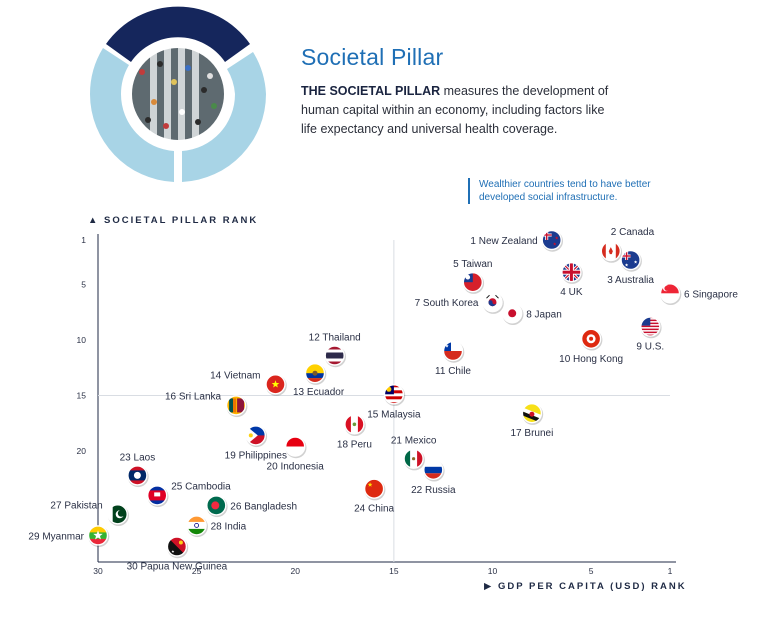 This screenshot has height=628, width=768. Describe the element at coordinates (591, 571) in the screenshot. I see `x-tick-label: 5` at that location.